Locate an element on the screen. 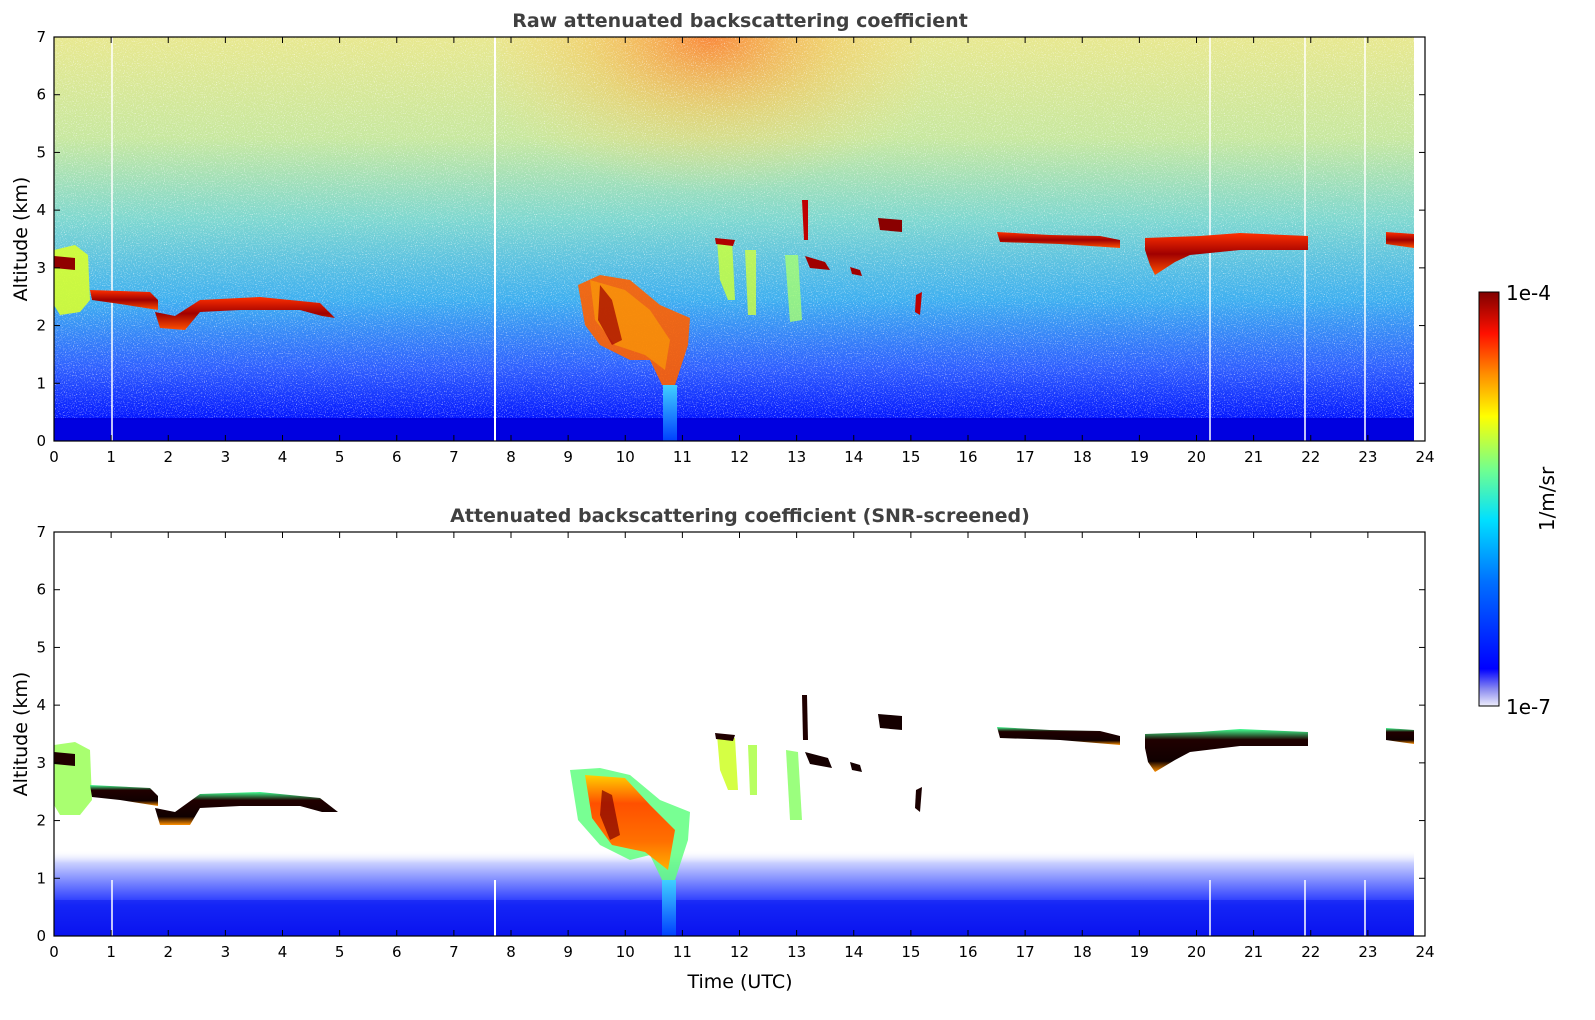 Image resolution: width=1595 pixels, height=1020 pixels. screened-x-tick-label: 14 is located at coordinates (853, 952).